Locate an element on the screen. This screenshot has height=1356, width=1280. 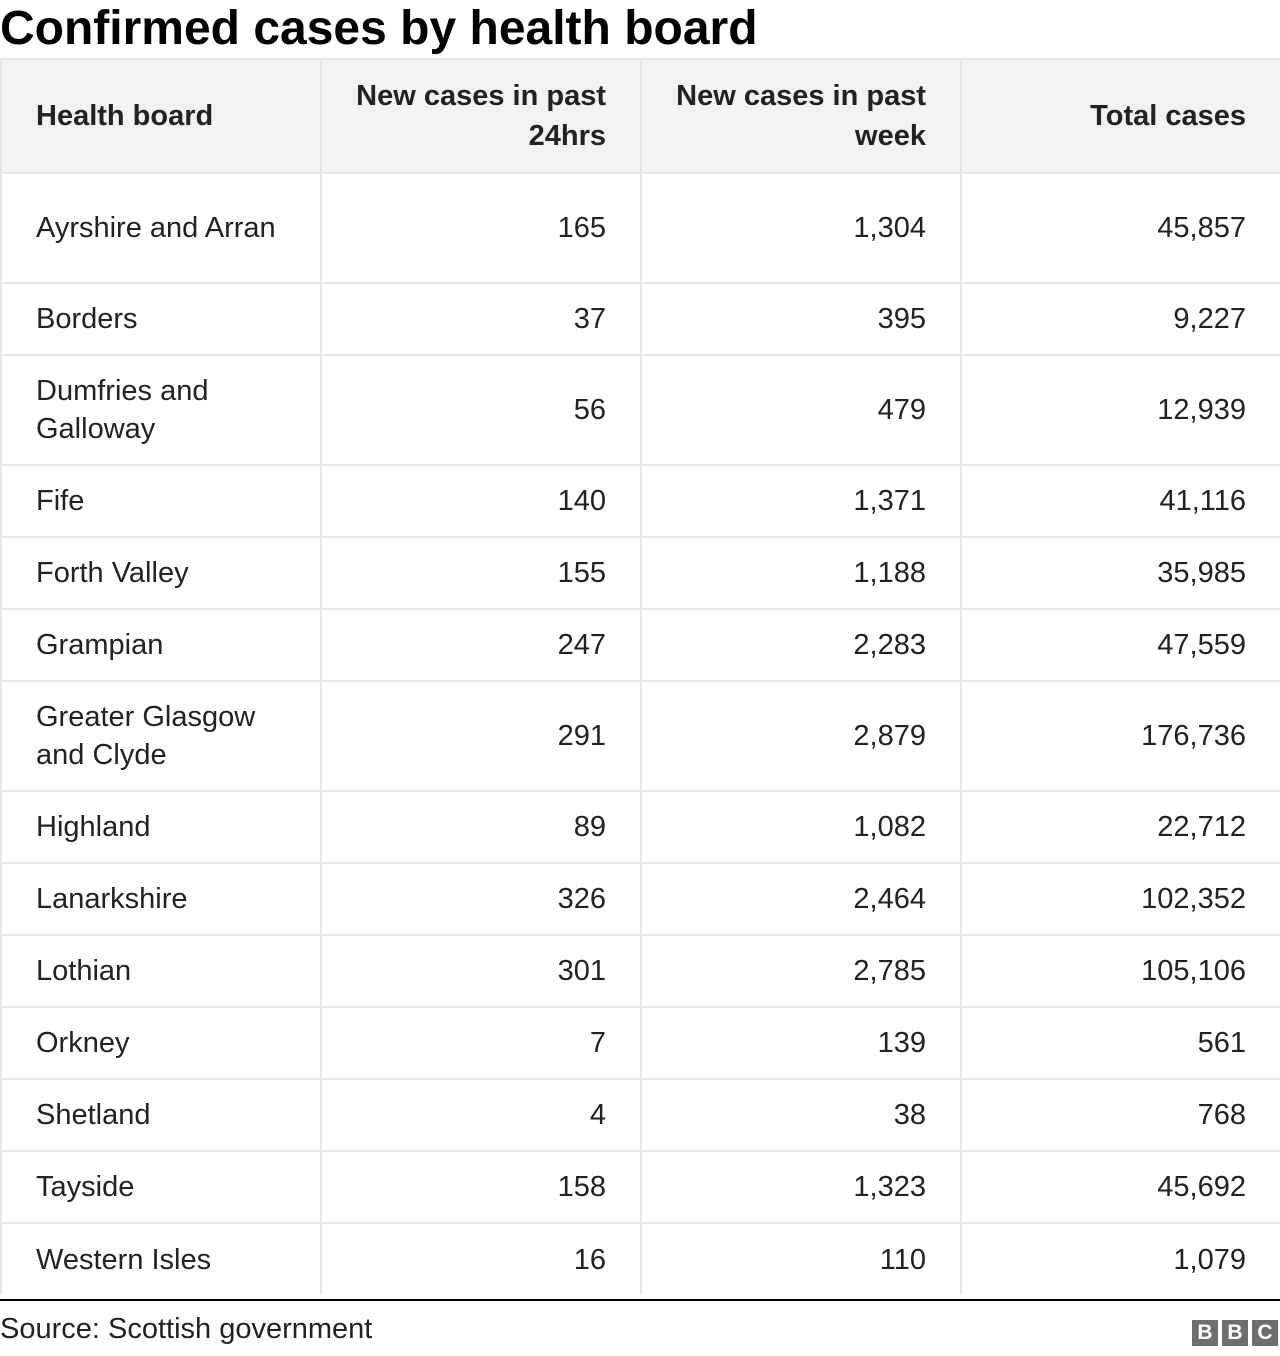
past-24hrs-cell: 37 is located at coordinates (481, 319).